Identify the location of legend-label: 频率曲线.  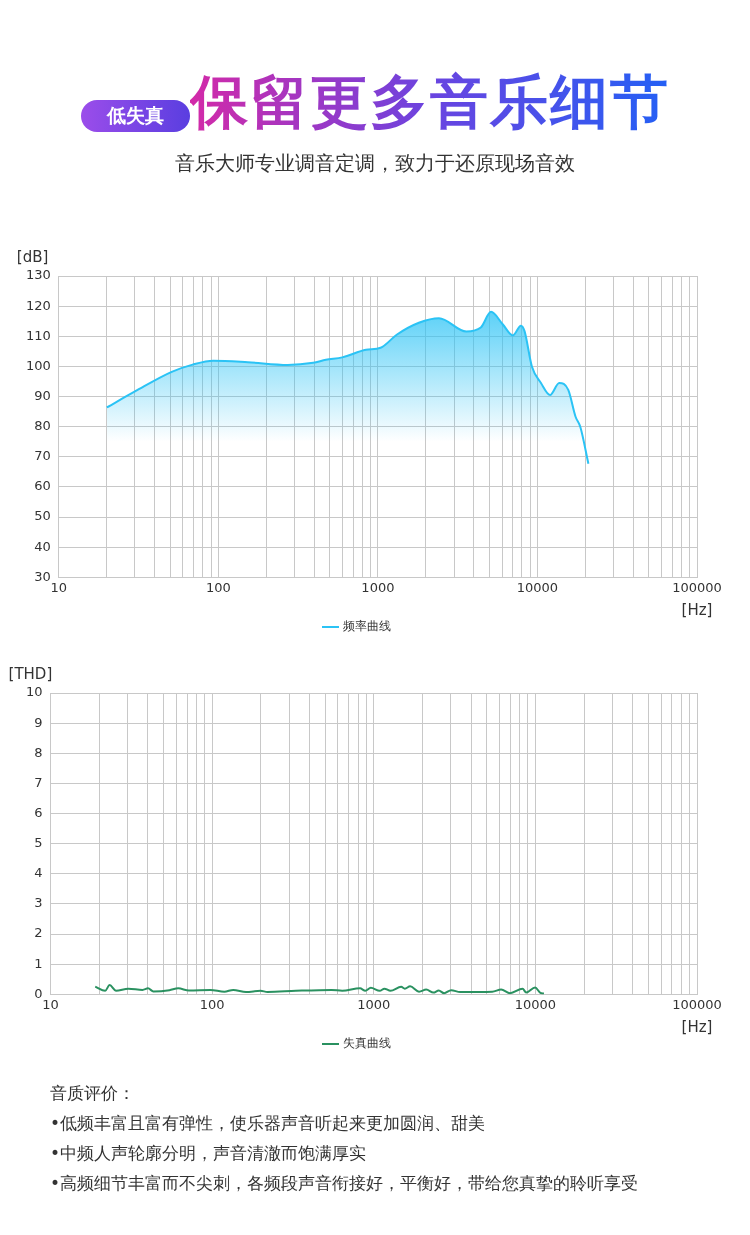
(366, 626).